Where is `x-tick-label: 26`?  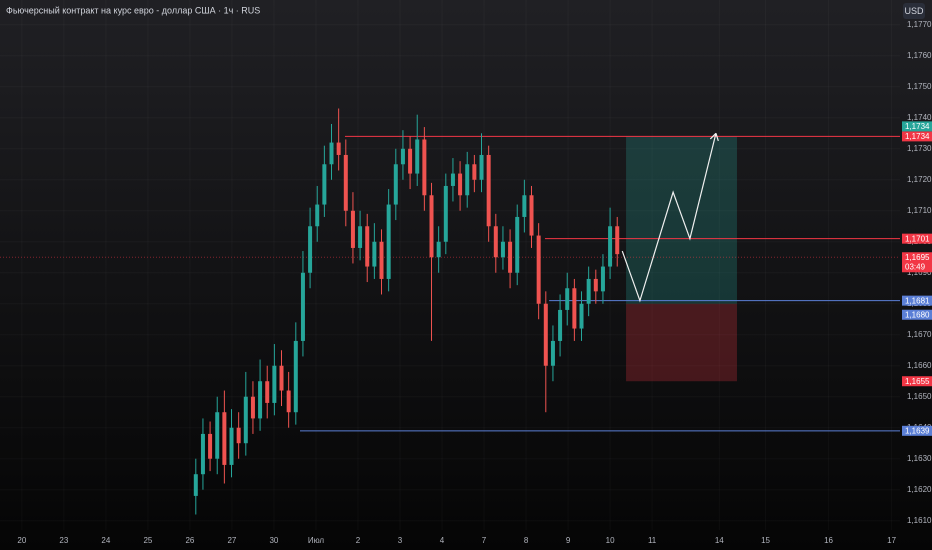
x-tick-label: 26 is located at coordinates (189, 540).